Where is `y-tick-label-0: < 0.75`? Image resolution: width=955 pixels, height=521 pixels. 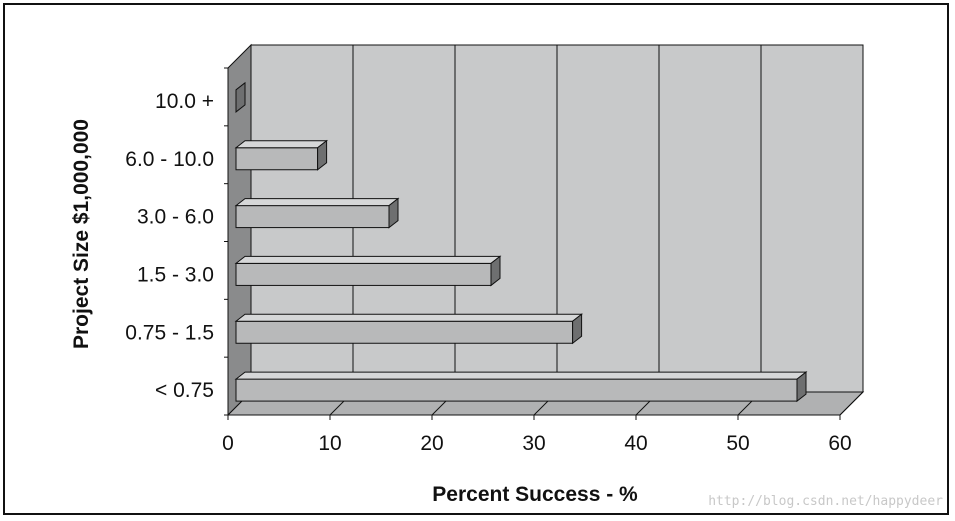
y-tick-label-0: < 0.75 is located at coordinates (184, 390).